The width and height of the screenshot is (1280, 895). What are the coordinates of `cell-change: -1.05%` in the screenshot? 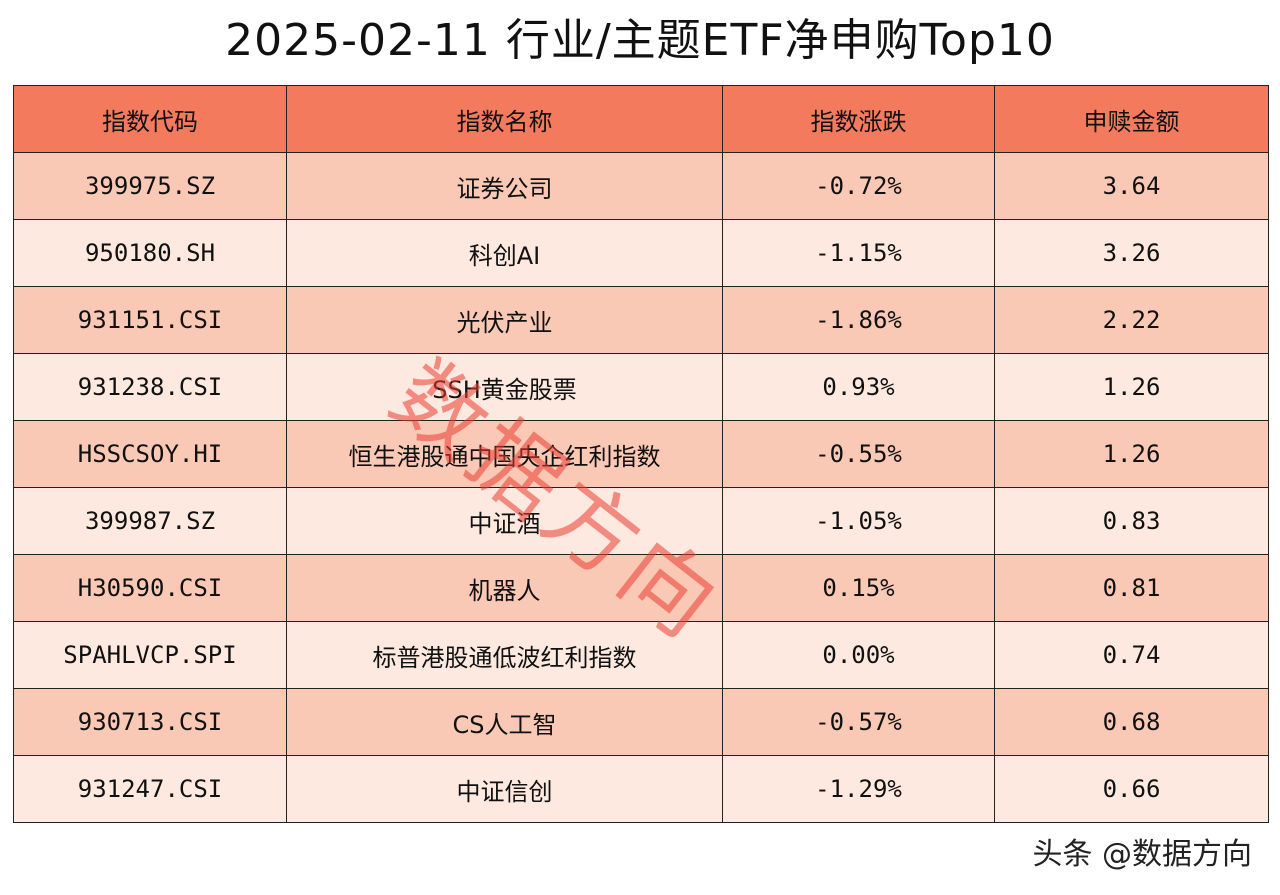 It's located at (858, 521).